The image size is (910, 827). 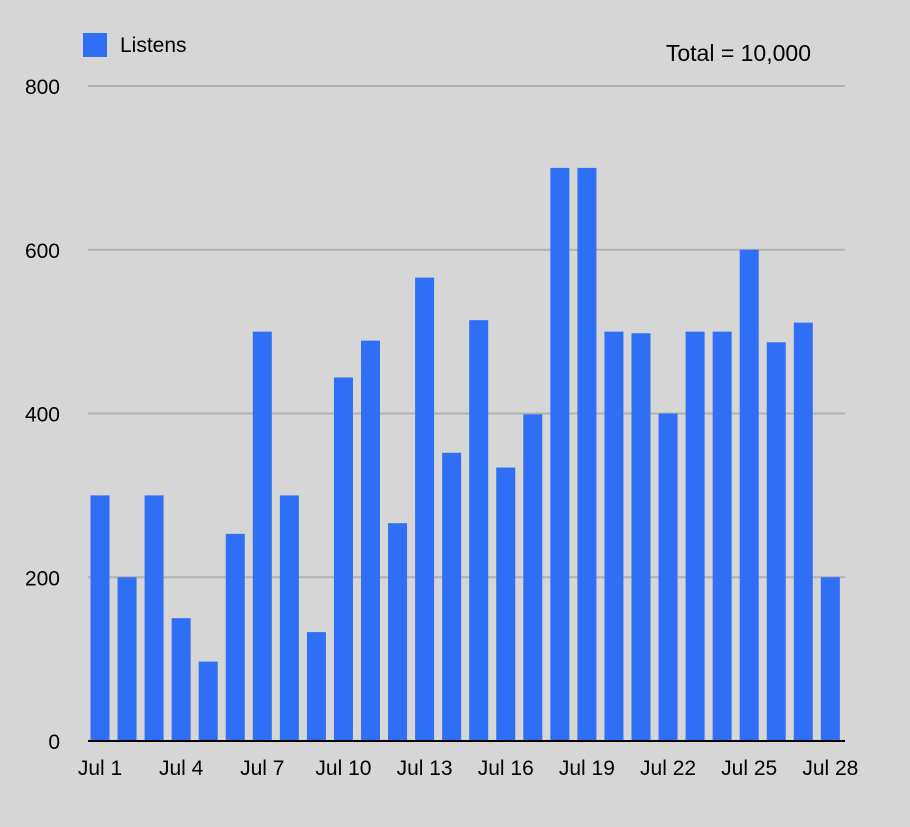 What do you see at coordinates (738, 53) in the screenshot?
I see `total-annotation: Total = 10,000` at bounding box center [738, 53].